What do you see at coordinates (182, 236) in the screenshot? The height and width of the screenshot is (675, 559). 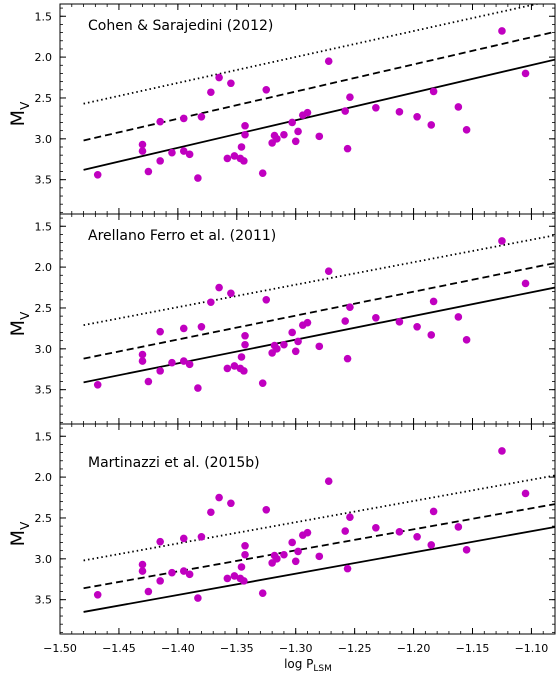 I see `panel-2-title: Arellano Ferro et al. (2011)` at bounding box center [182, 236].